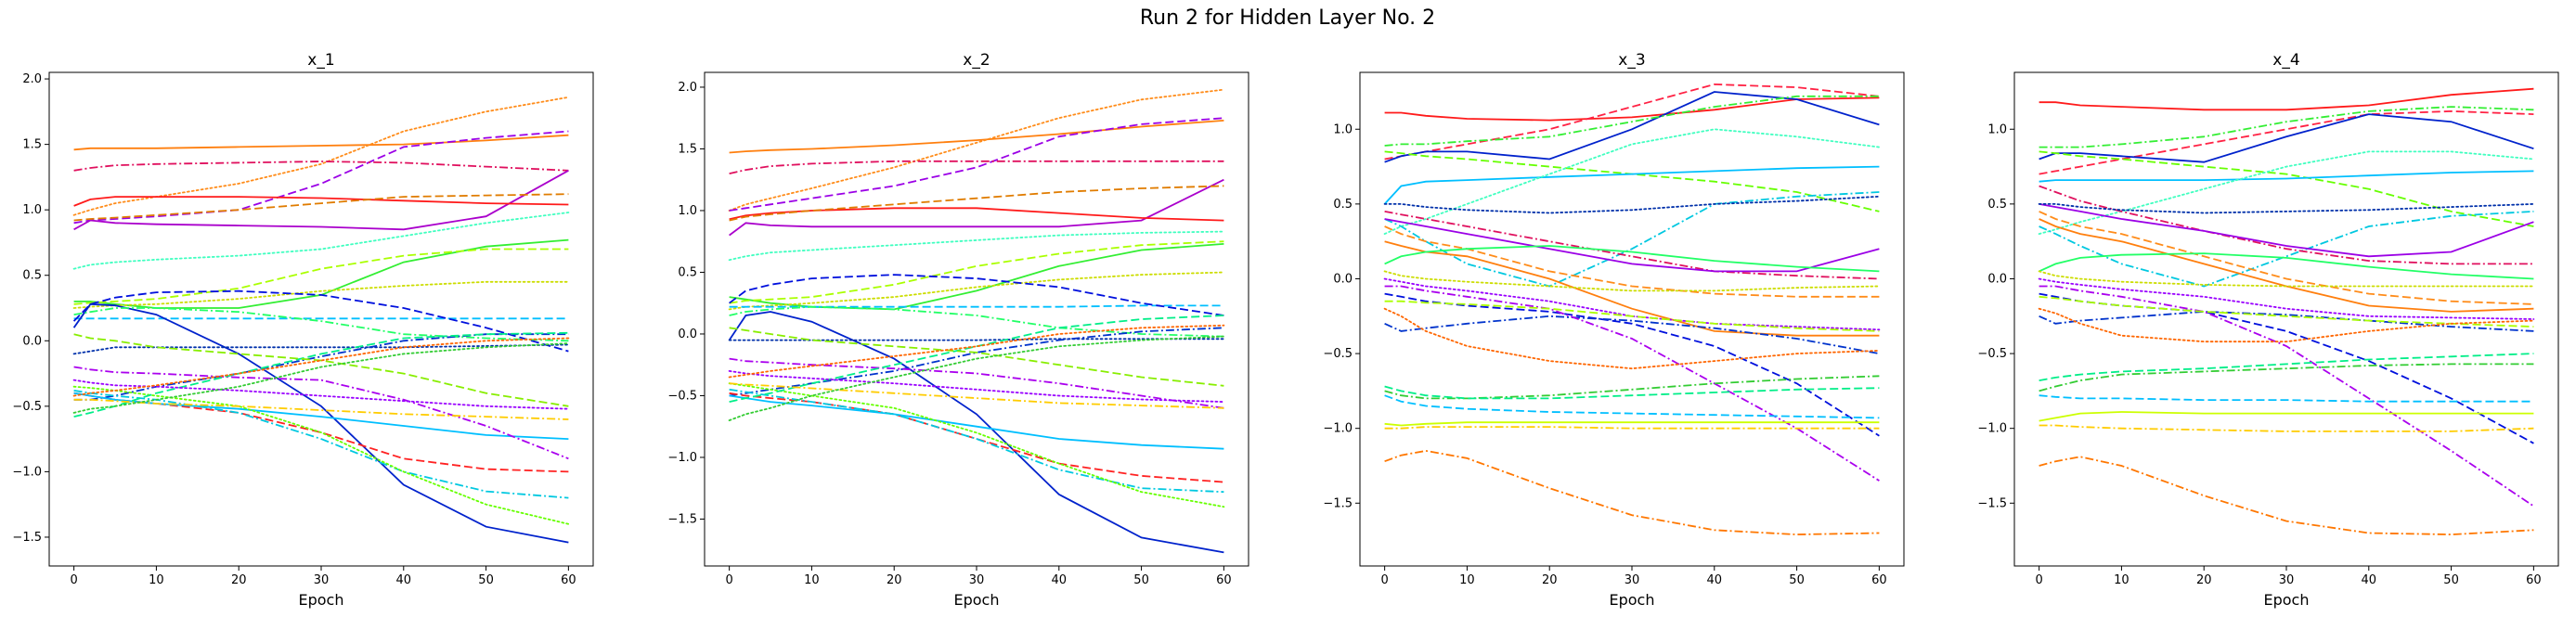  Describe the element at coordinates (976, 60) in the screenshot. I see `subplot-title: x_2` at that location.